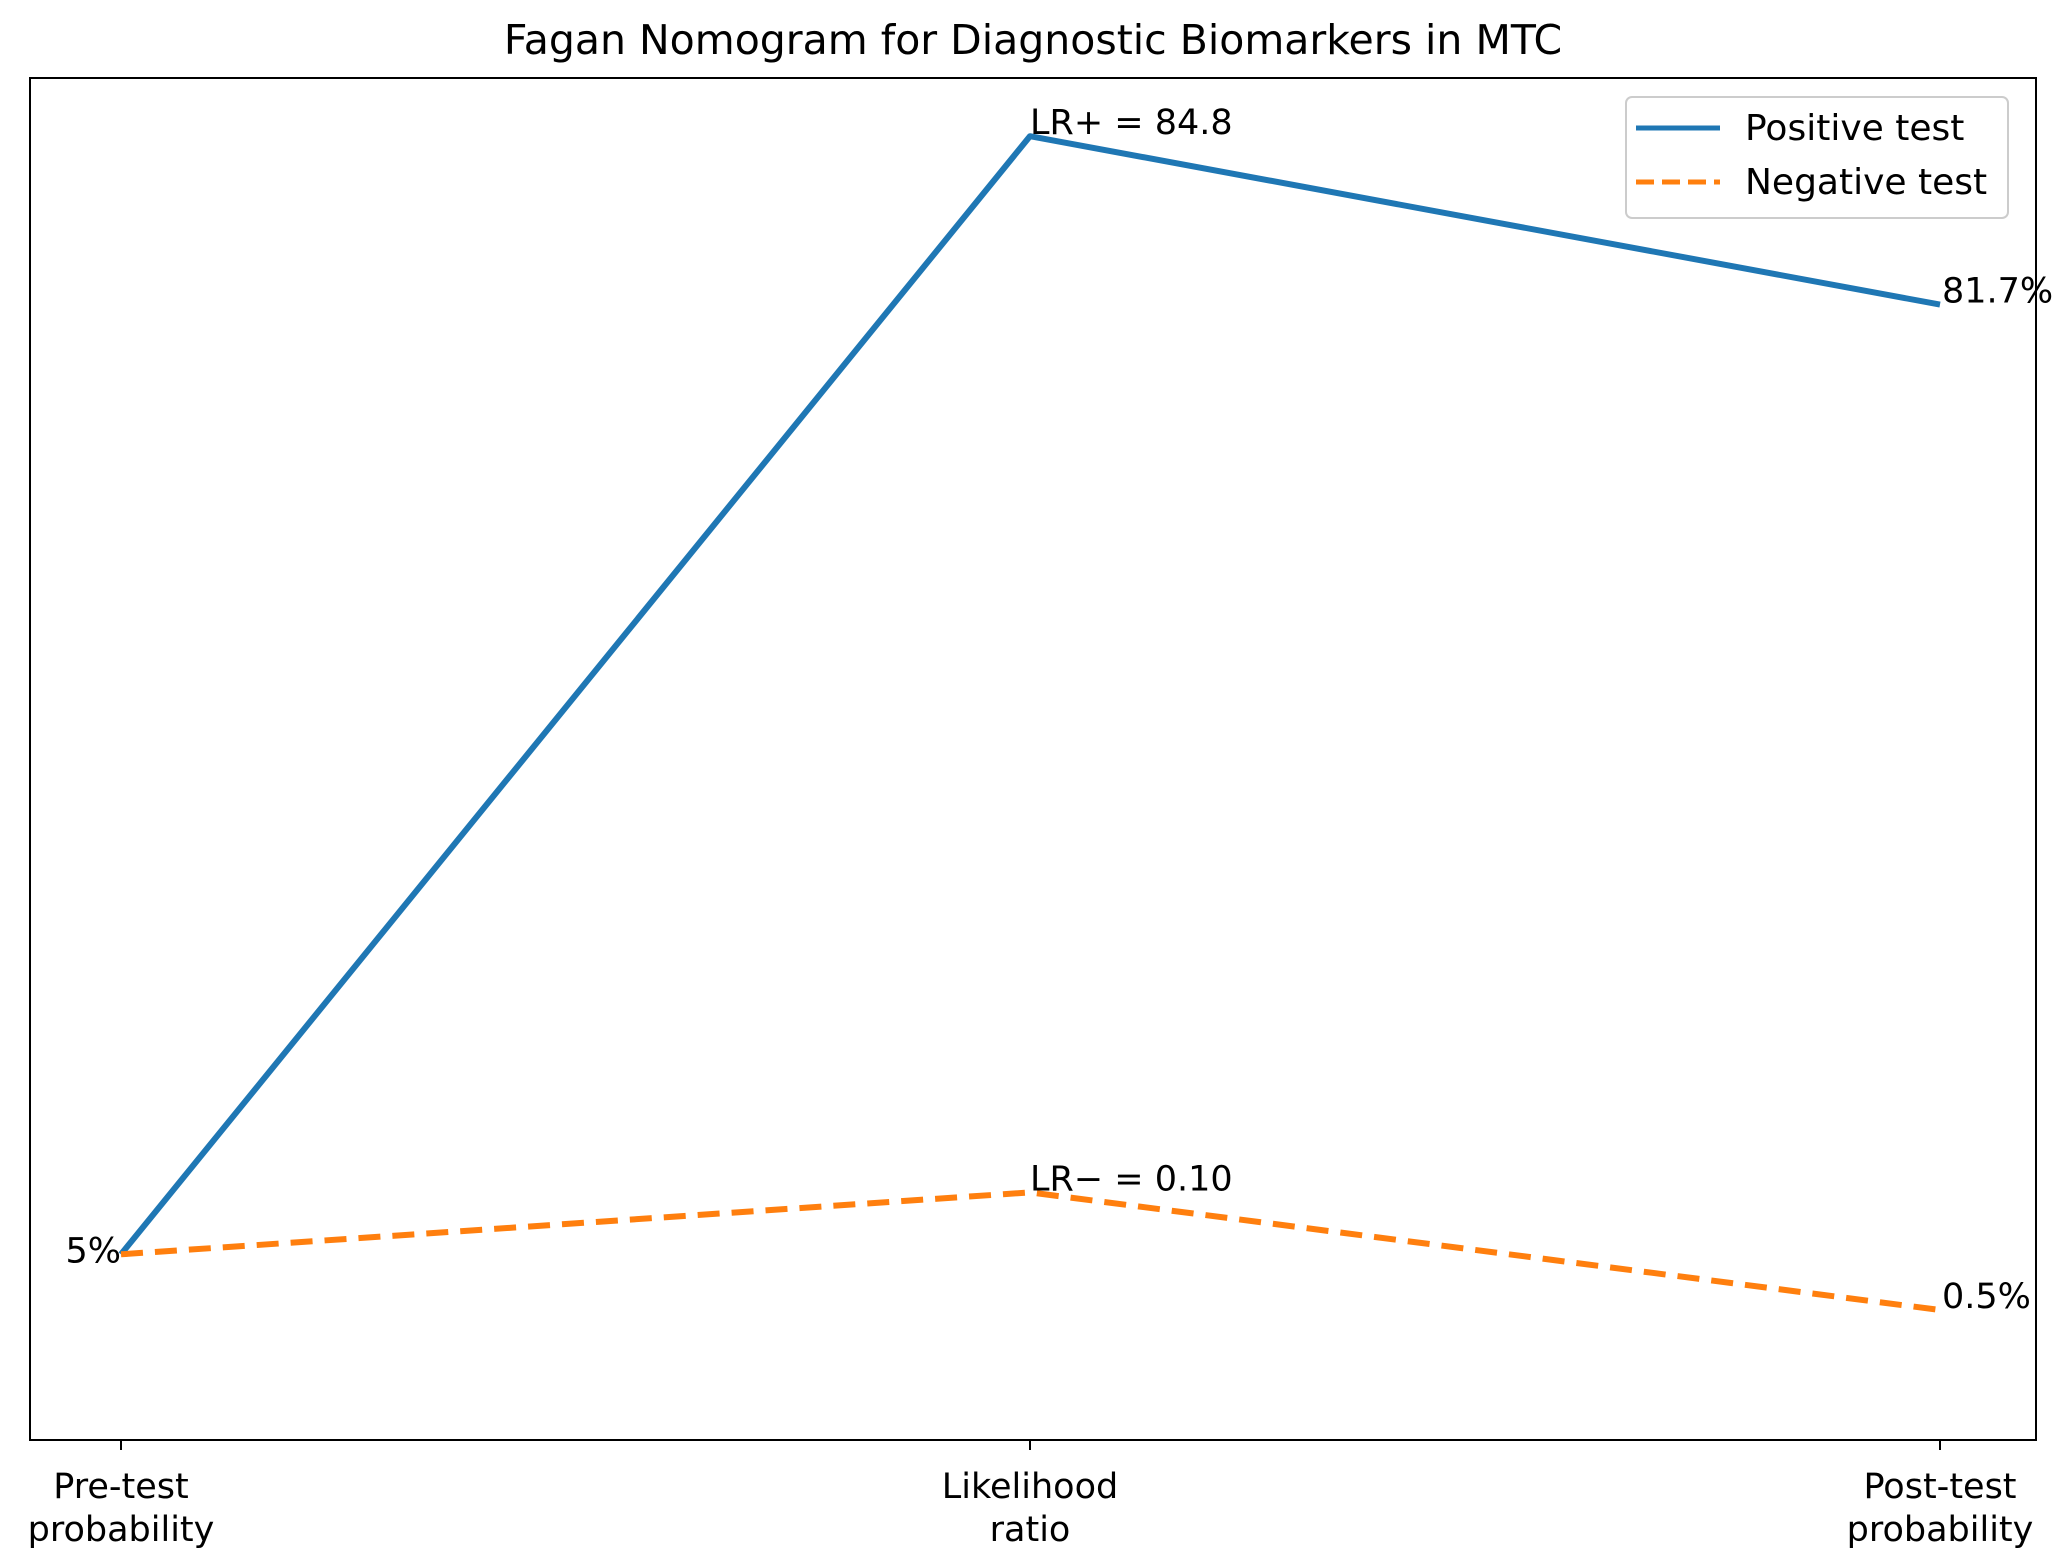 The image size is (2064, 1567). Describe the element at coordinates (1986, 1297) in the screenshot. I see `data-label: 0.5%` at that location.